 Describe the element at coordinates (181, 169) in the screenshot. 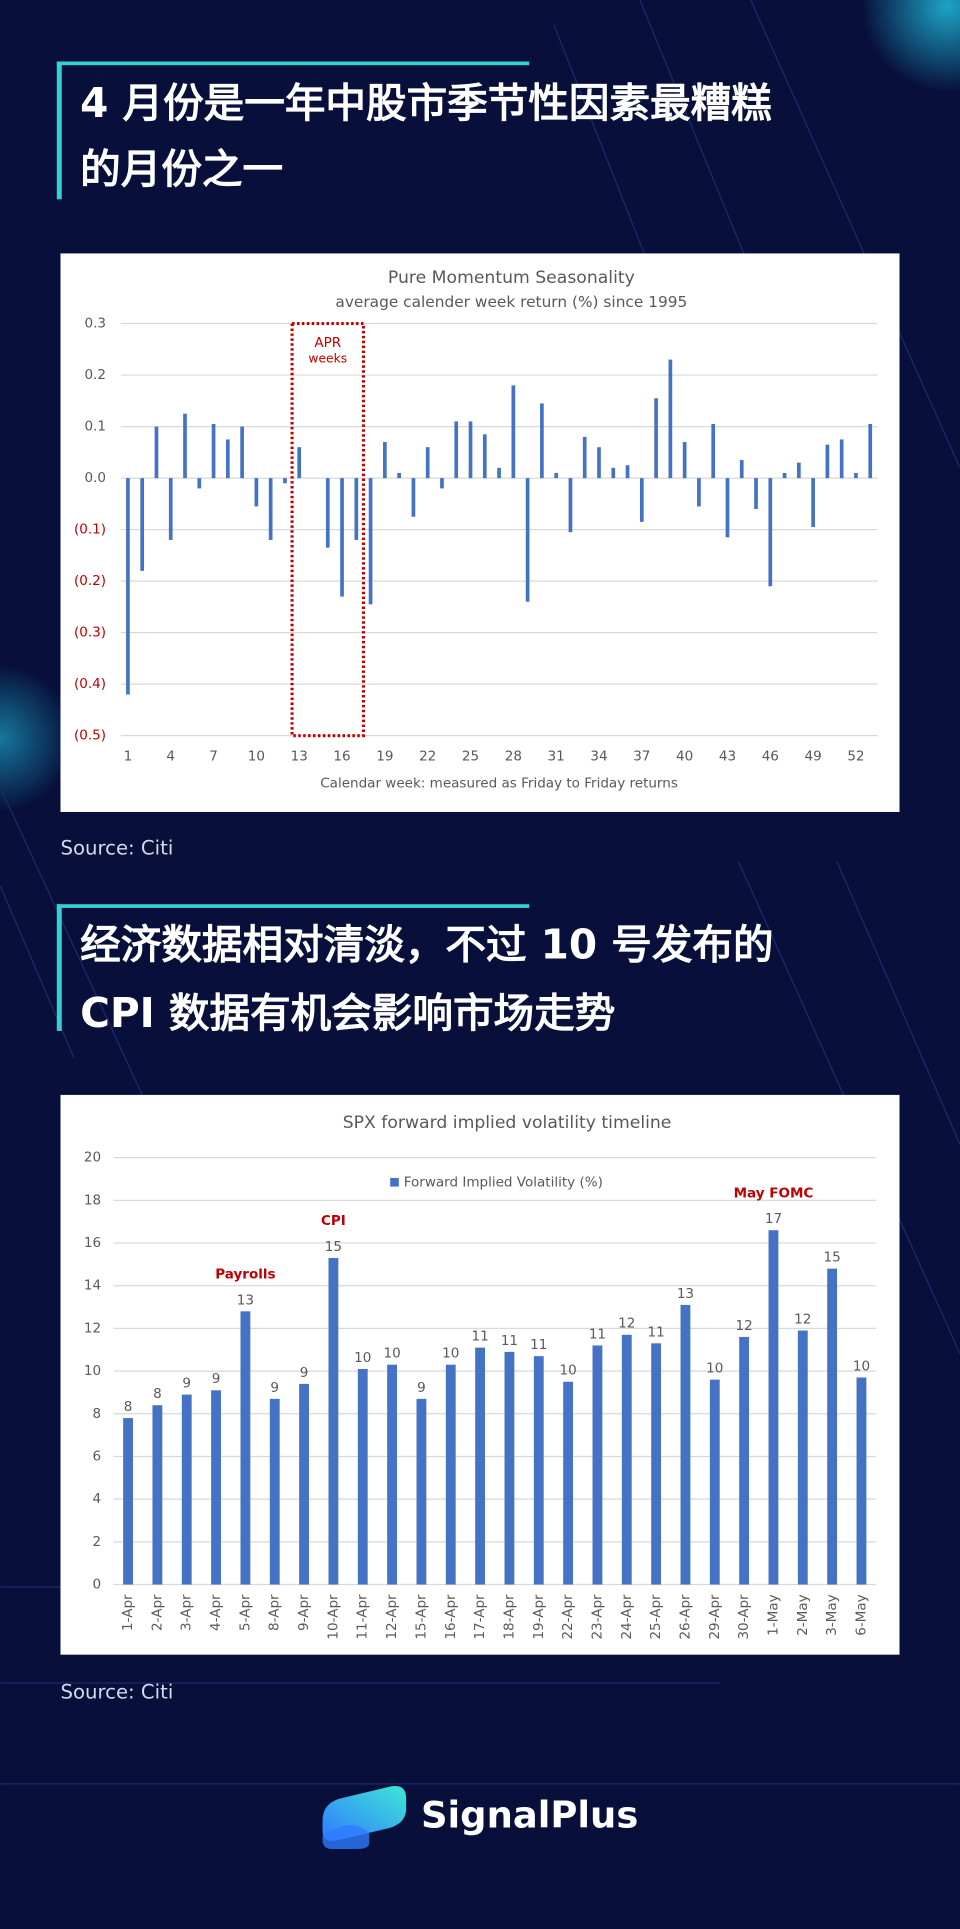

I see `heading-text: 的月份之一` at that location.